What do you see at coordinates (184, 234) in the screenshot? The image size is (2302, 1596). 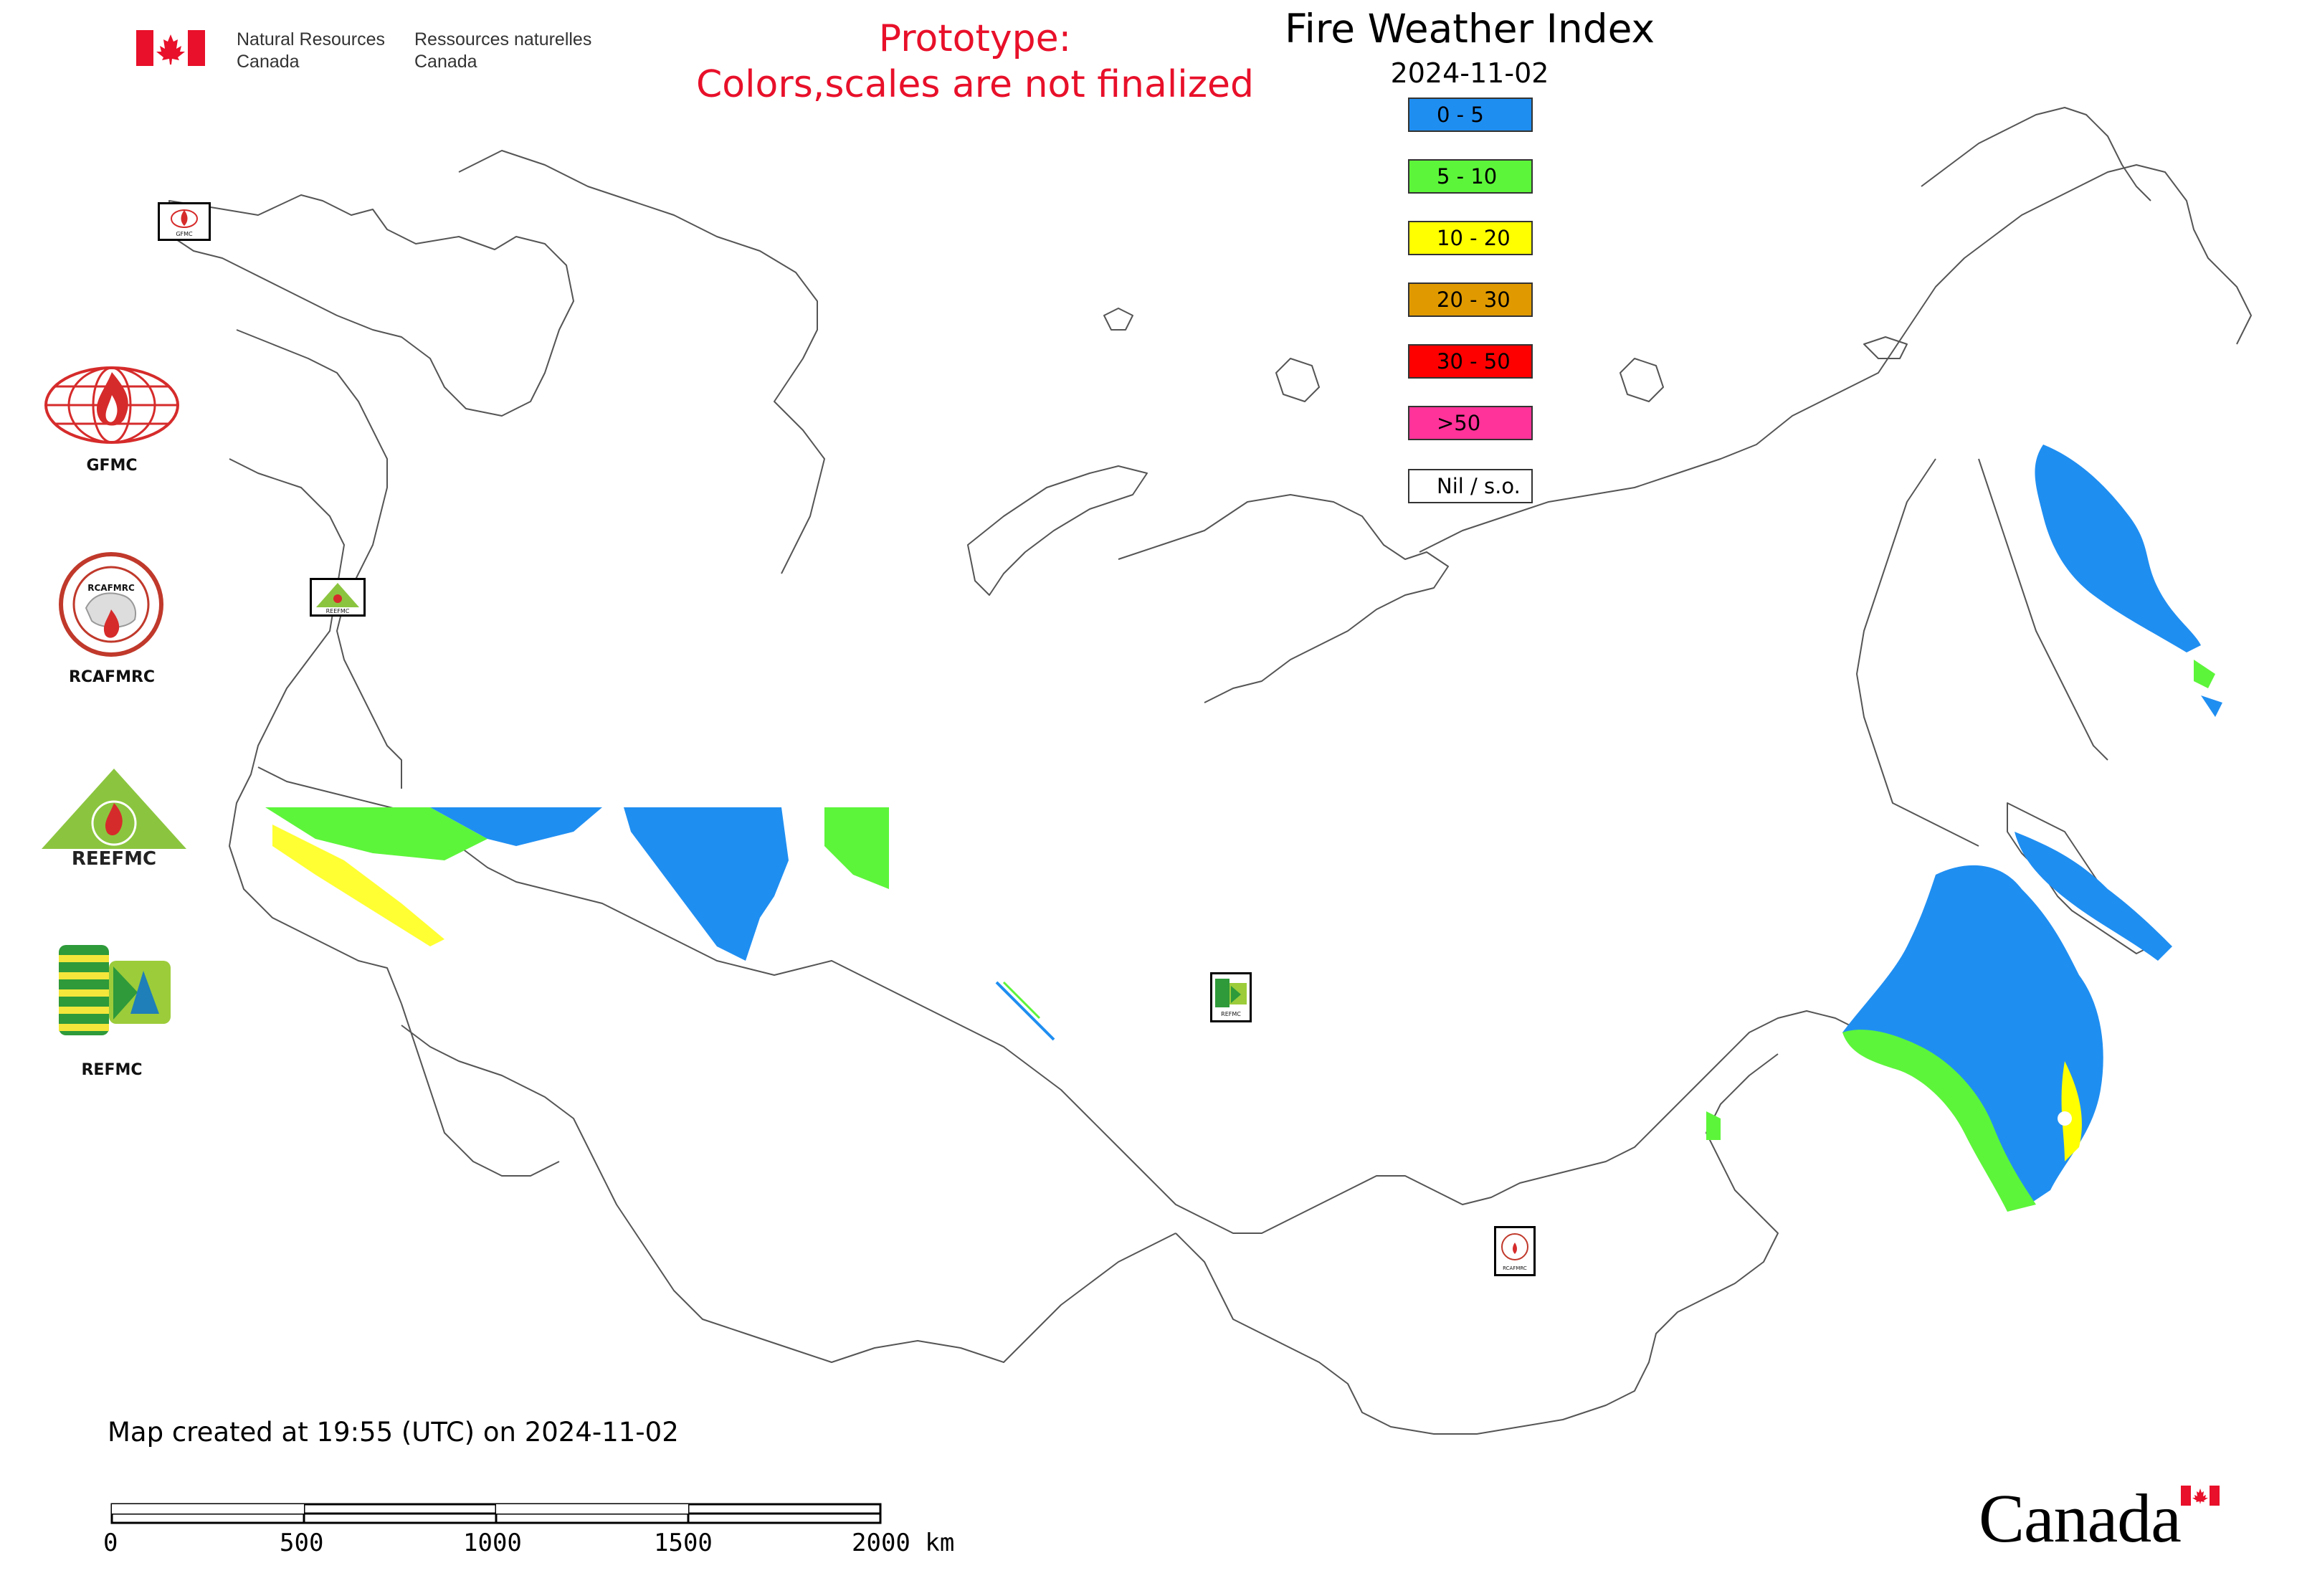 I see `gfmc-marker-label: GFMC` at bounding box center [184, 234].